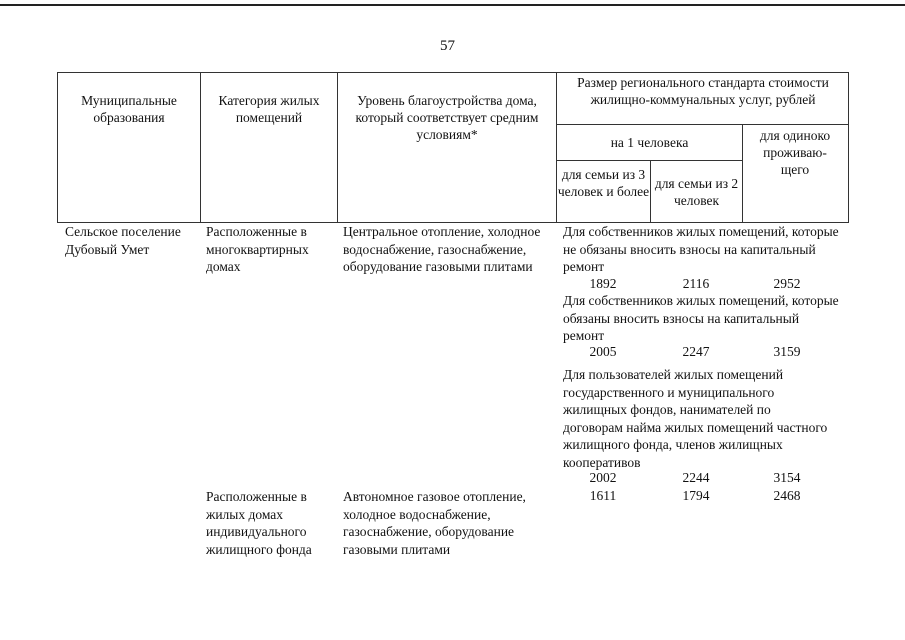  I want to click on header-per-person: на 1 человека, so click(649, 142).